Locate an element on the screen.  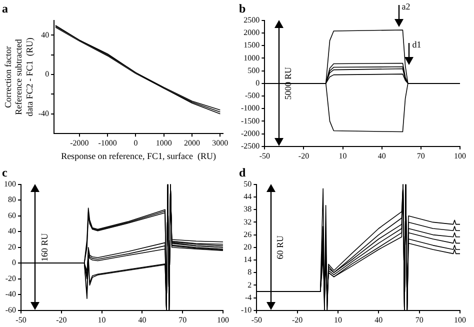
y-axis-title: Correction factor Reference subtracted data FC2 - FC1 (RU) is located at coordinates (18, 77).